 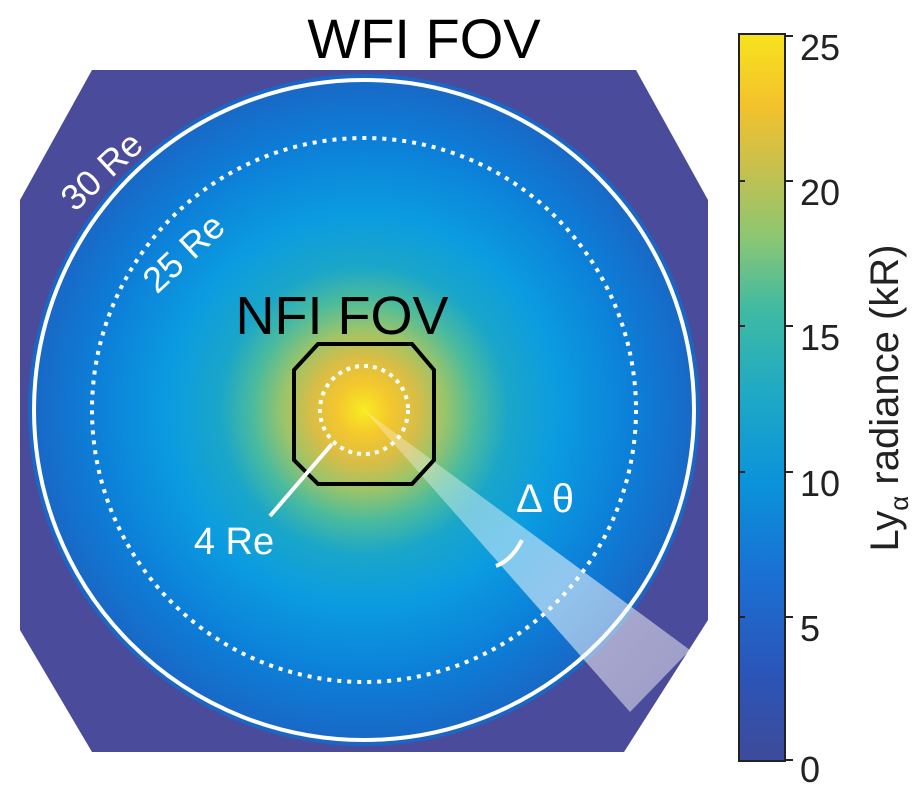 What do you see at coordinates (810, 769) in the screenshot?
I see `colorbar-tick-label: 0` at bounding box center [810, 769].